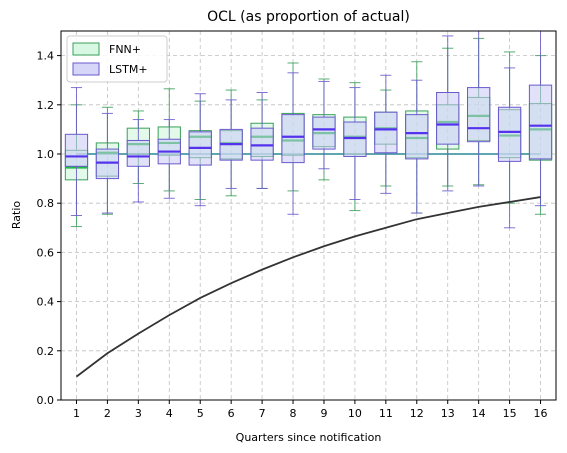  What do you see at coordinates (46, 351) in the screenshot?
I see `y-tick-label: 0.2` at bounding box center [46, 351].